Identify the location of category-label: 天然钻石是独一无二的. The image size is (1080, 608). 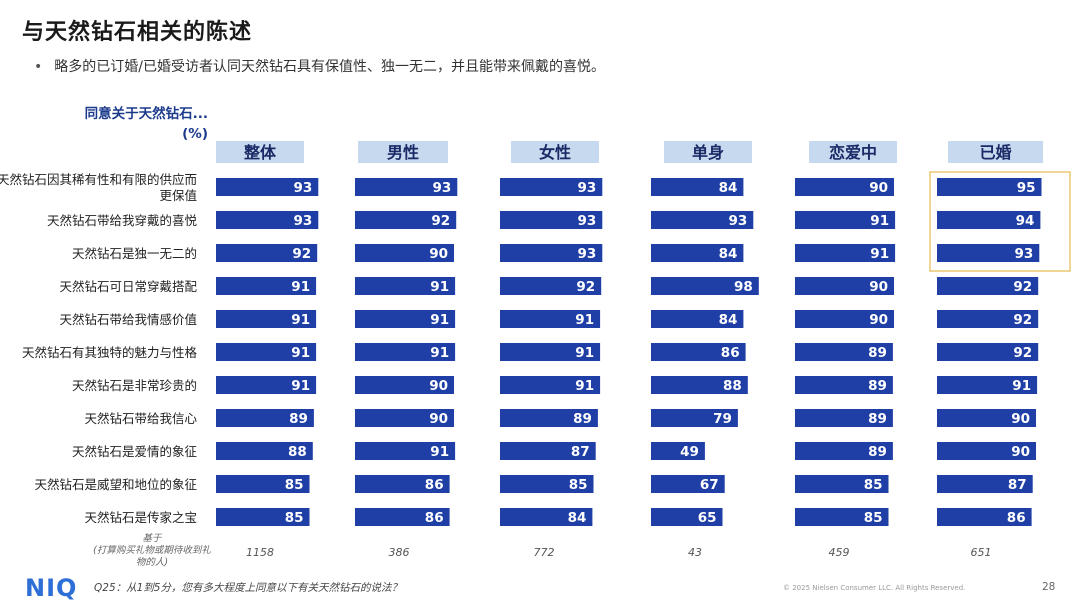
(134, 253).